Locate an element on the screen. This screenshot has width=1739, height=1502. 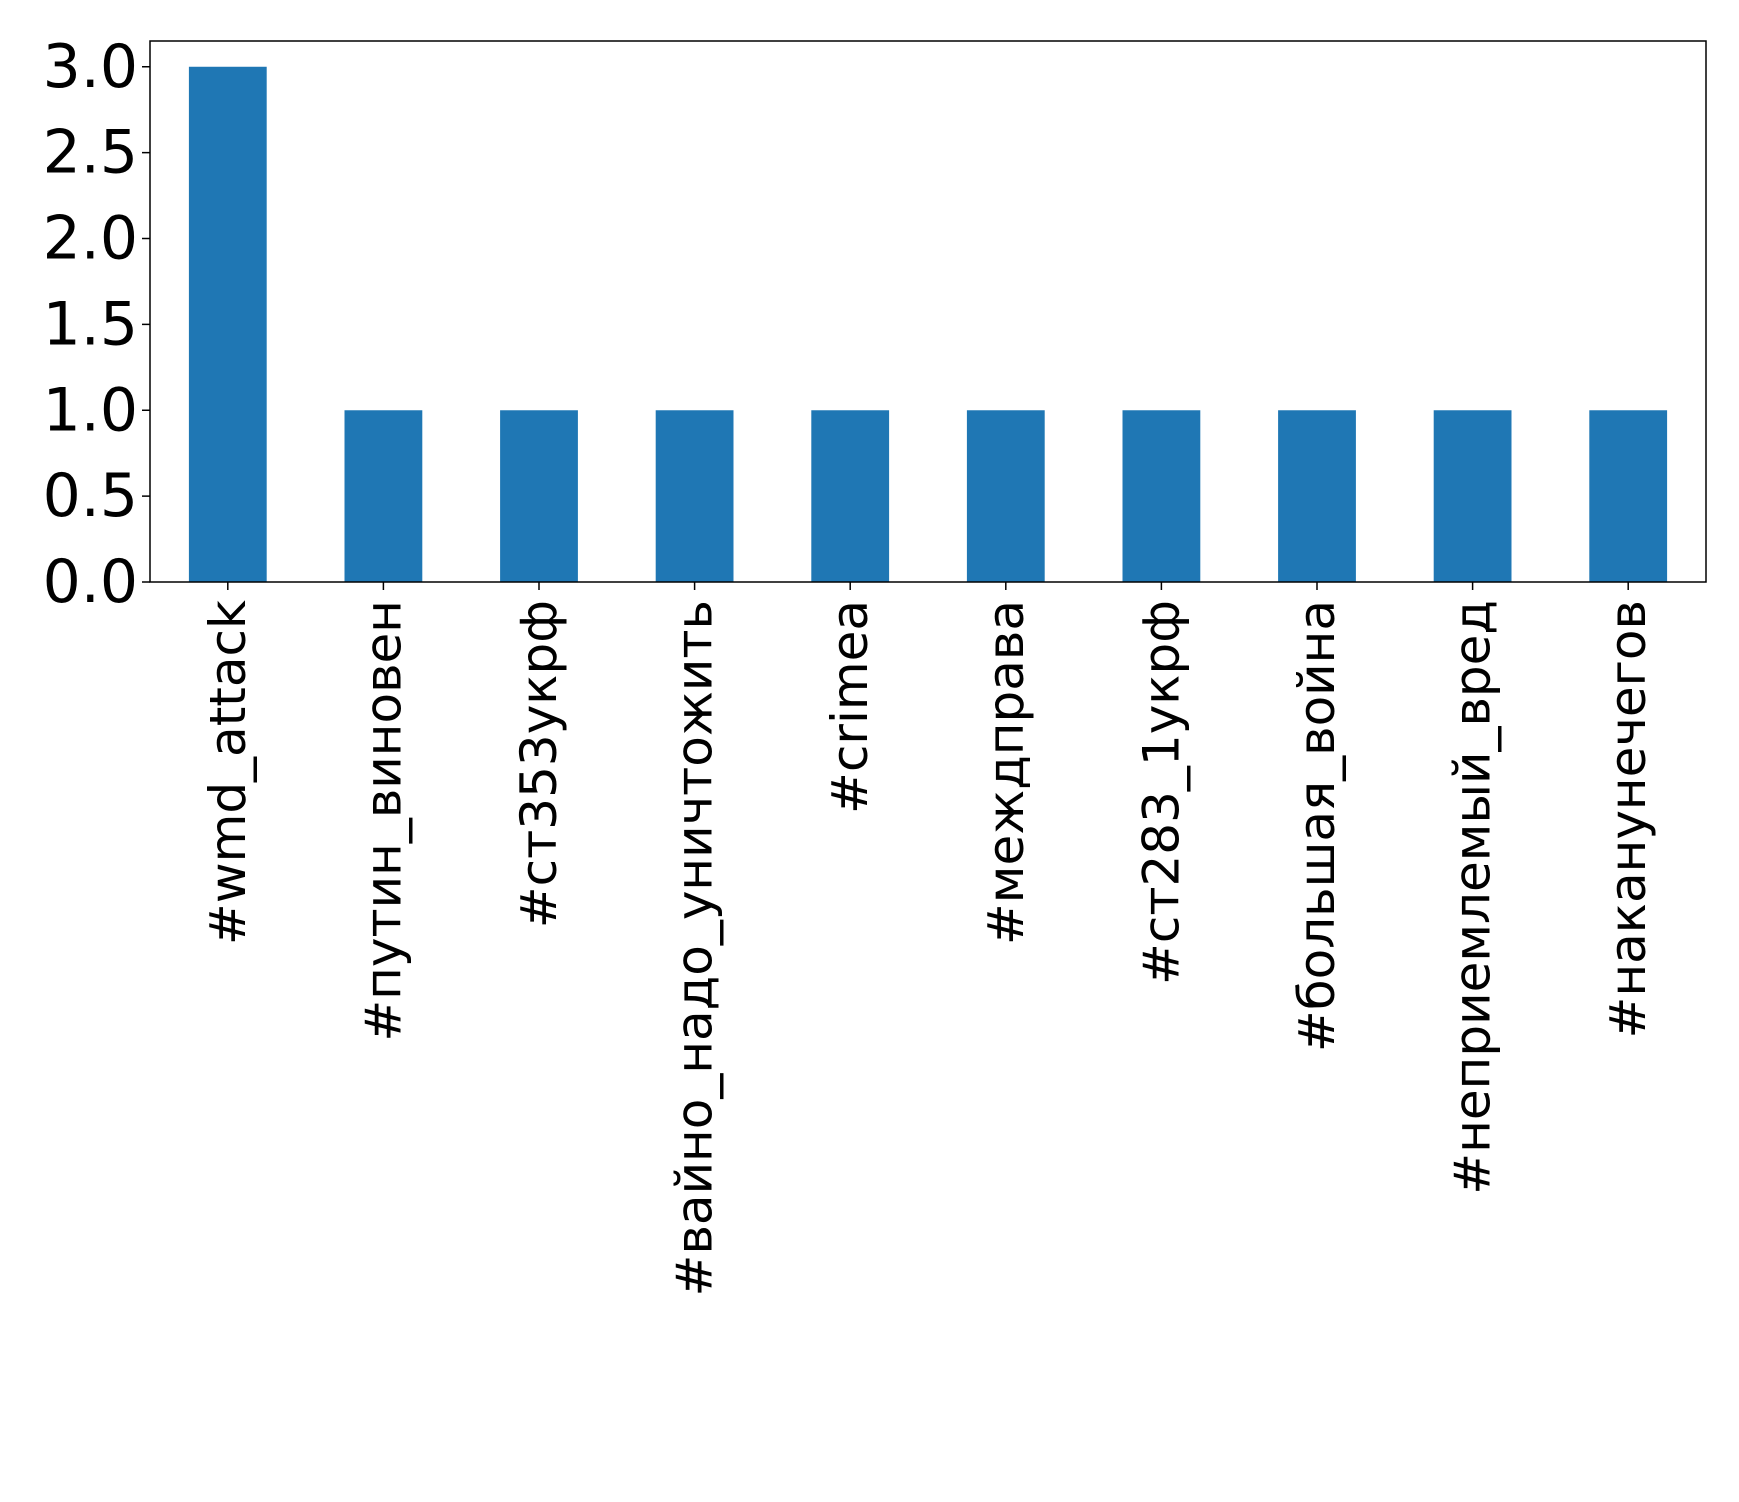
x-tick-label: #неприемлемый_вред is located at coordinates (1473, 897).